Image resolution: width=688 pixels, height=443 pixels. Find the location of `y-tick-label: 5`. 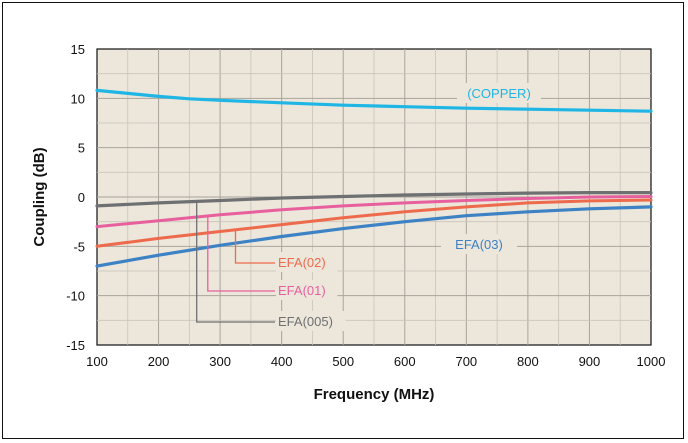

y-tick-label: 5 is located at coordinates (81, 148).